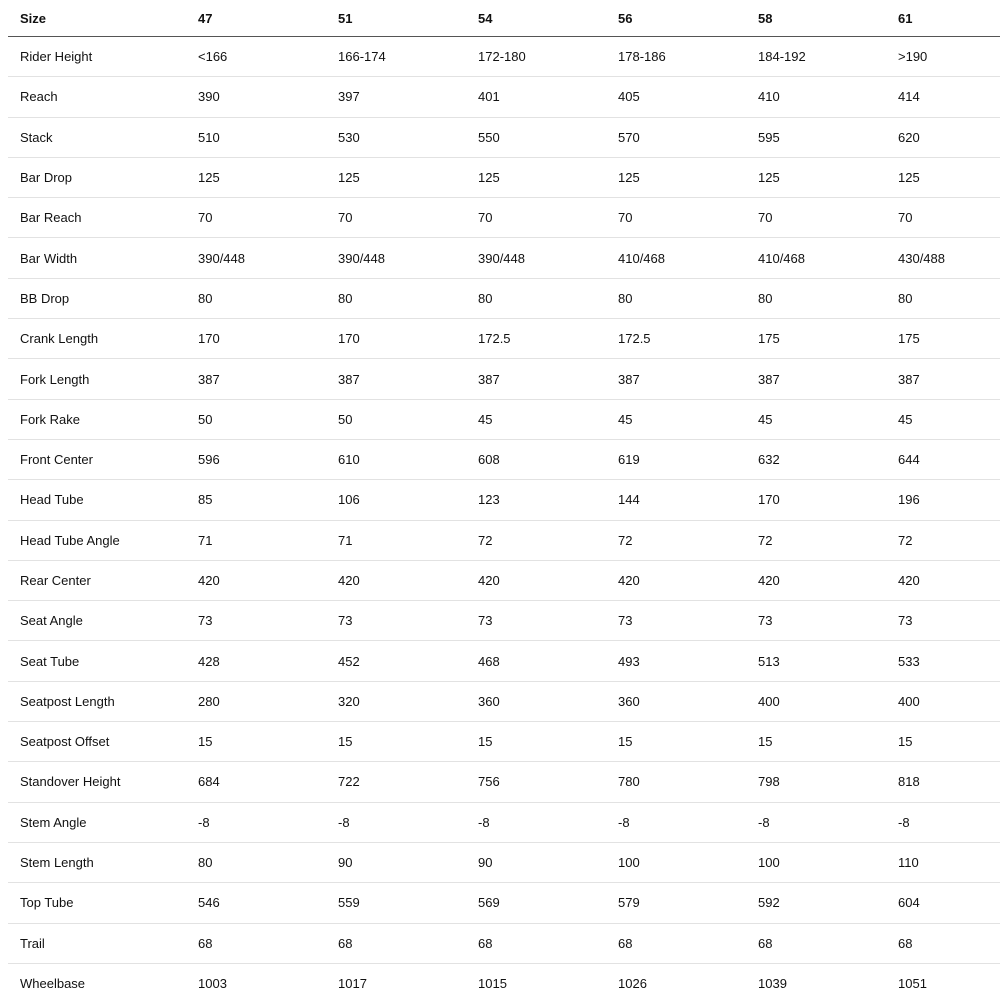 This screenshot has width=1000, height=1003. I want to click on table-cell: 596, so click(256, 459).